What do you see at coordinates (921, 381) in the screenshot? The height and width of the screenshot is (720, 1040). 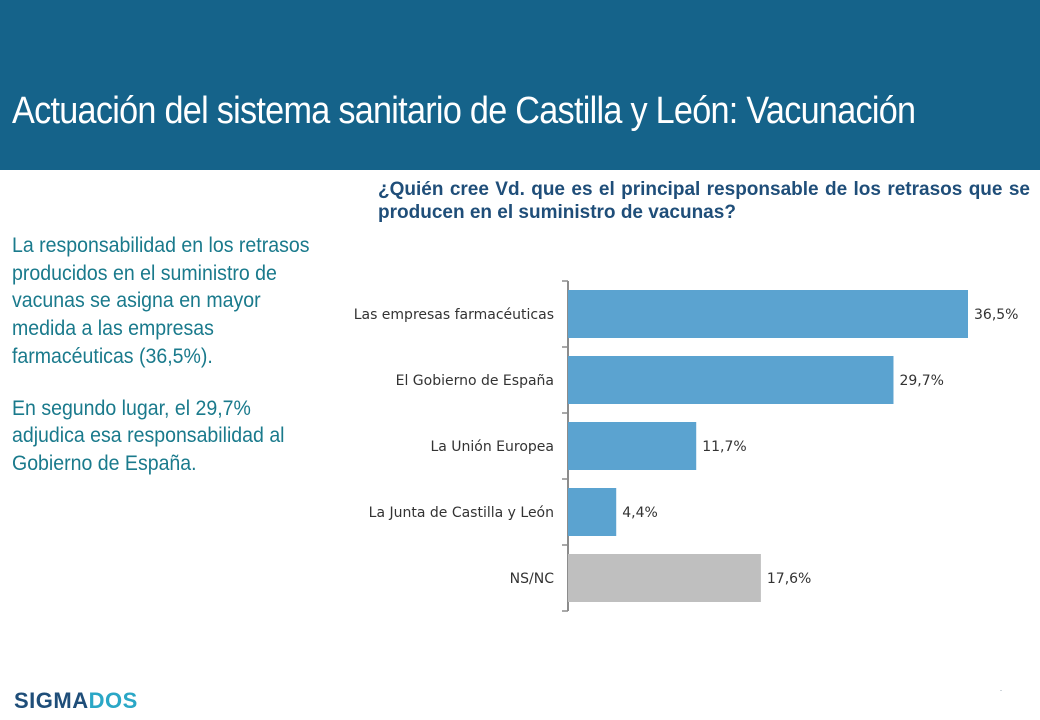 I see `value-label: 29,7%` at bounding box center [921, 381].